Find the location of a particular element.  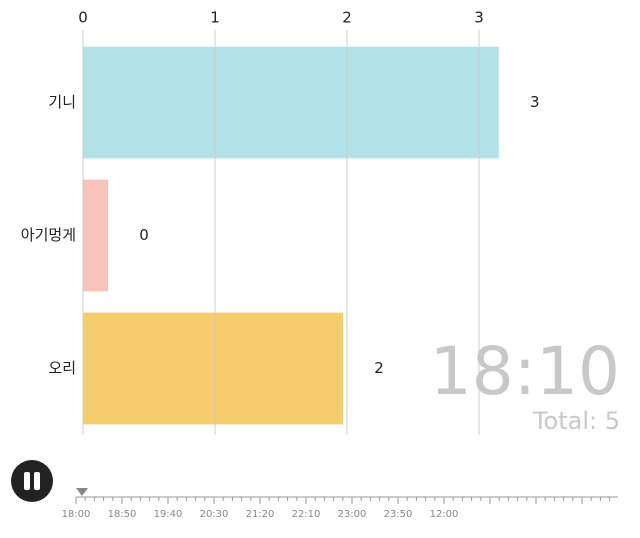

total: Total: 5 is located at coordinates (576, 421).